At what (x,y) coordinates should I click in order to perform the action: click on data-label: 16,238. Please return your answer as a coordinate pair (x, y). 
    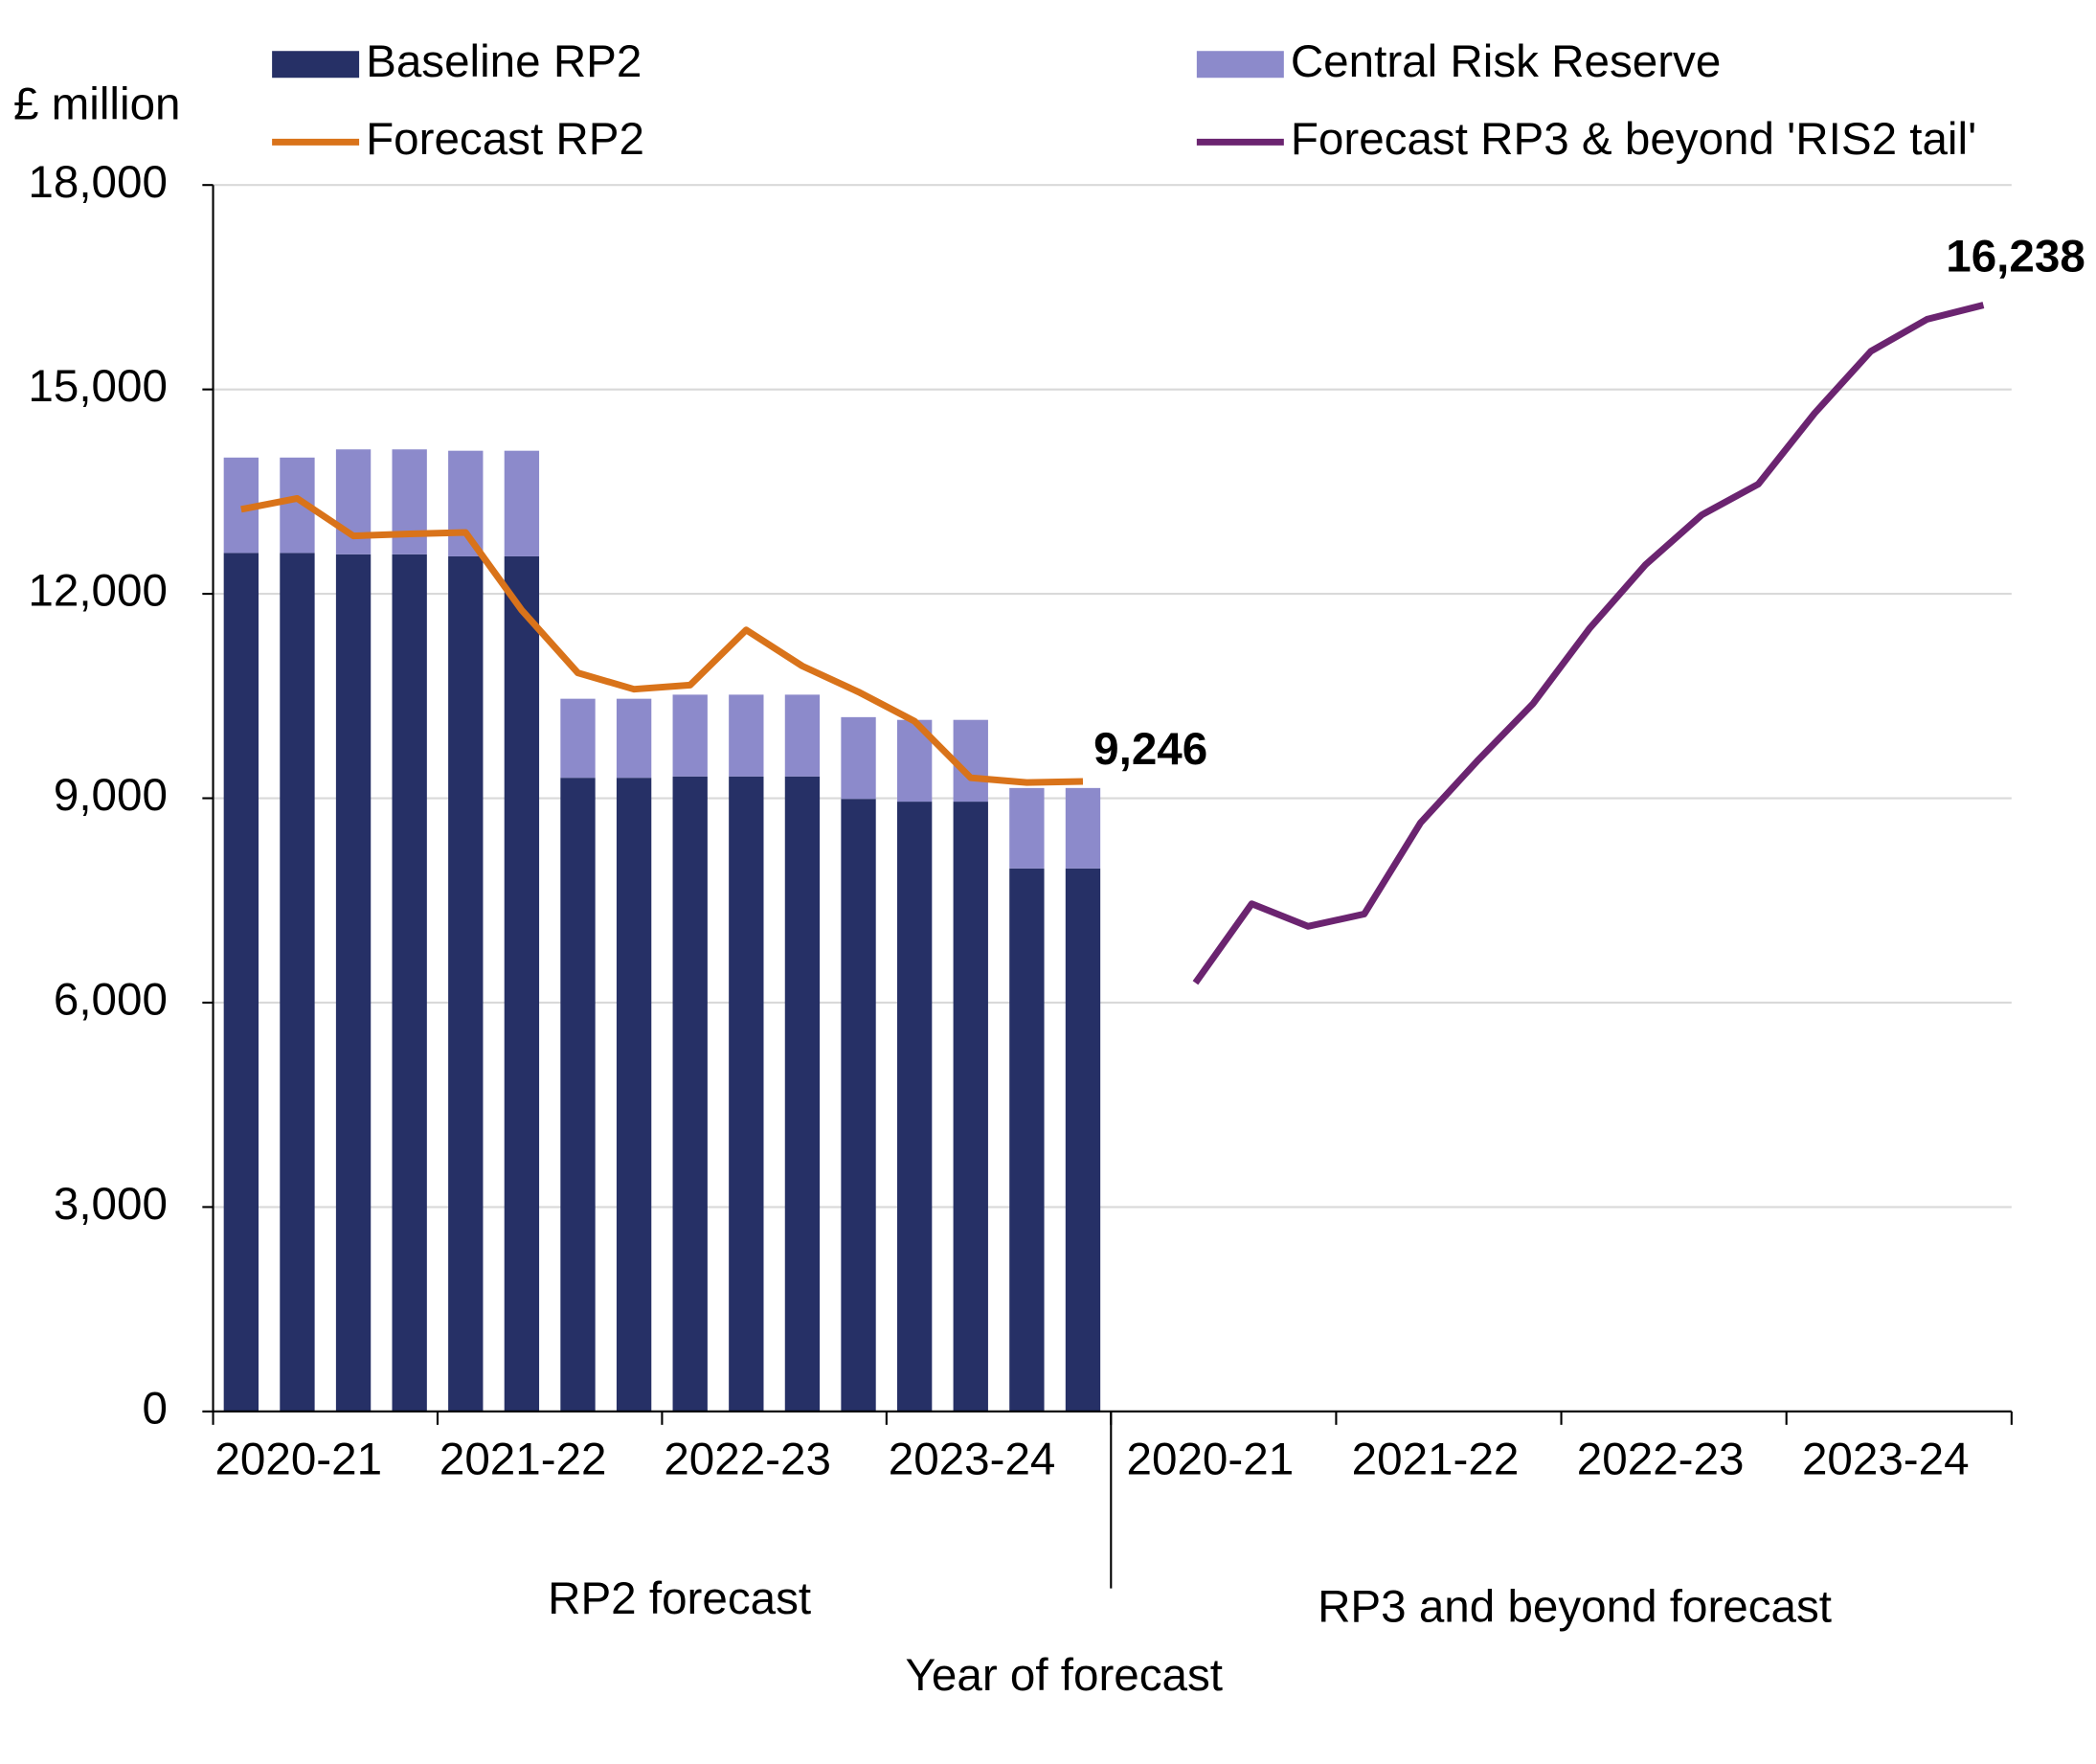
    Looking at the image, I should click on (2015, 257).